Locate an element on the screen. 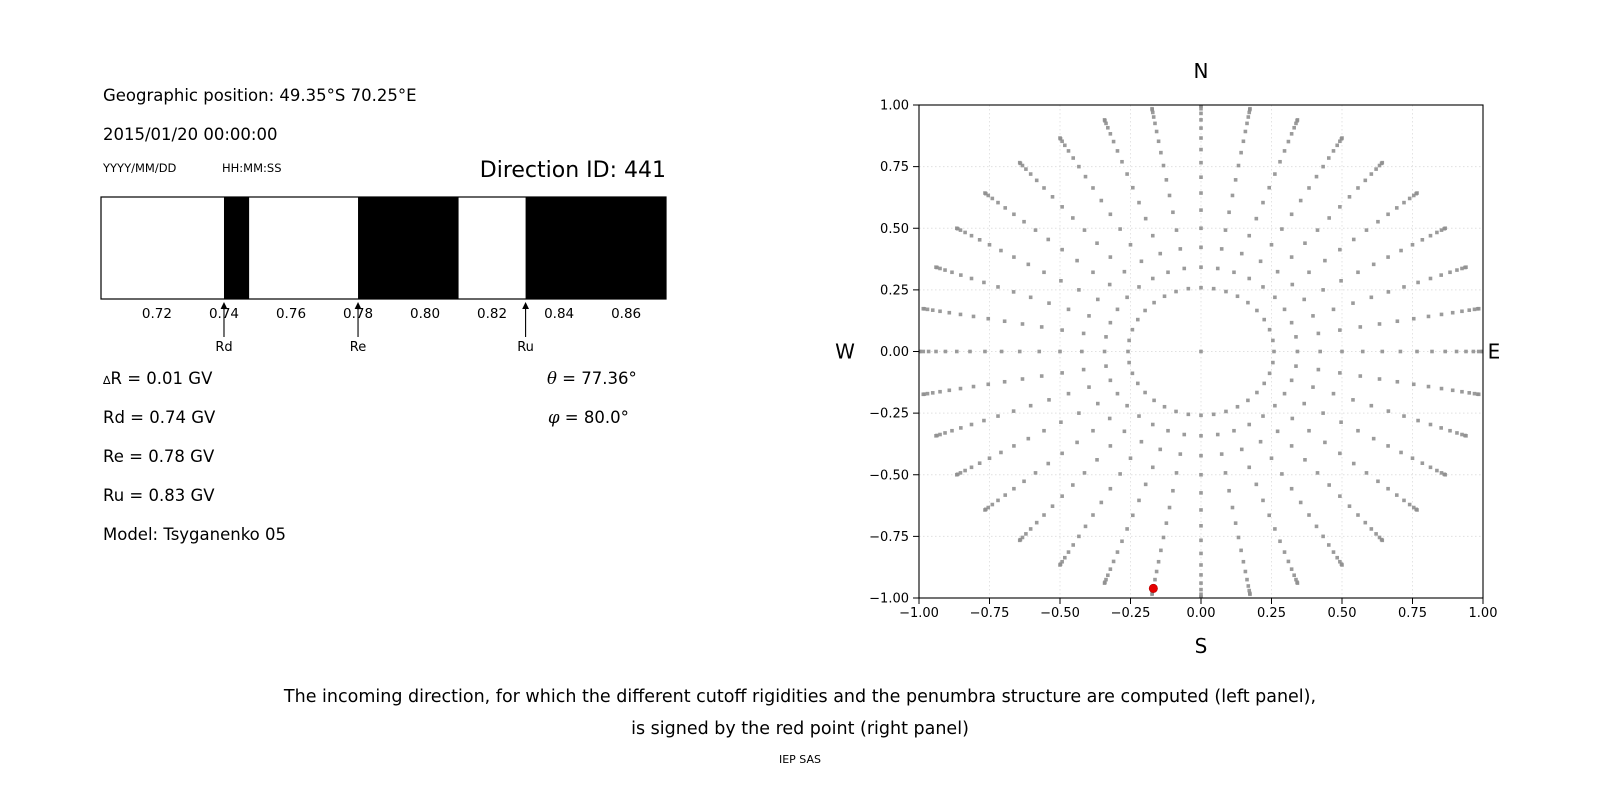  delta-r-value: ∆R = 0.01 GV is located at coordinates (158, 378).